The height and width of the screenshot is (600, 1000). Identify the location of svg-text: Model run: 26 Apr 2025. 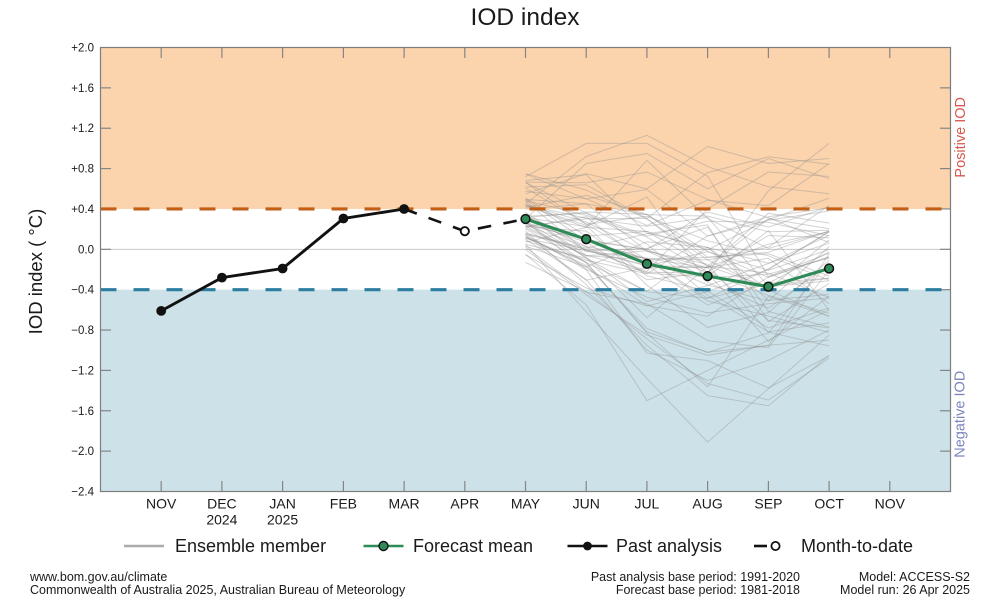
(905, 590).